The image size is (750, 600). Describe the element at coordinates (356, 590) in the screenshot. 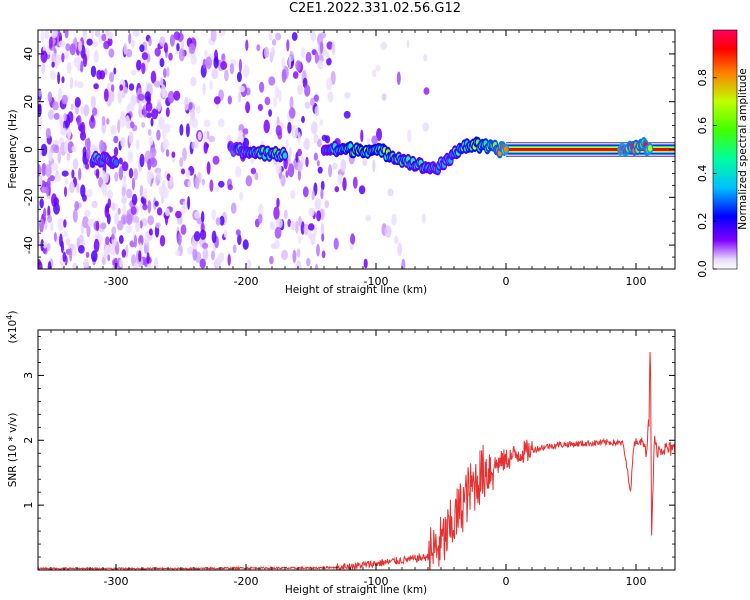

I see `snr-x-axis-label: Height of straight line (km)` at that location.